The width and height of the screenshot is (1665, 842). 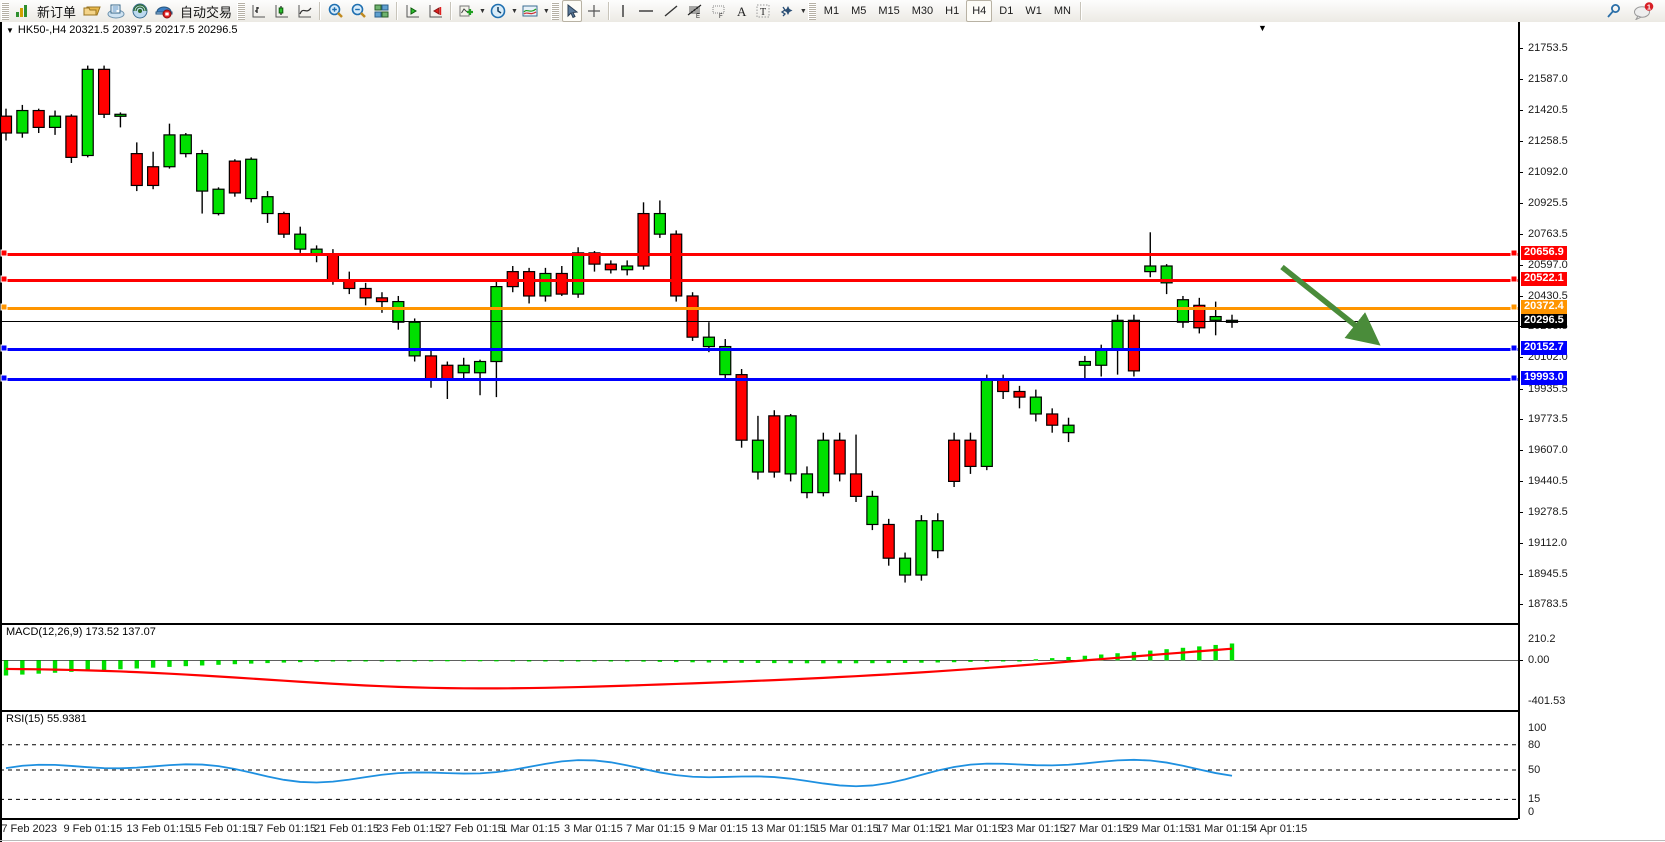 What do you see at coordinates (304, 11) in the screenshot?
I see `line-chart-icon` at bounding box center [304, 11].